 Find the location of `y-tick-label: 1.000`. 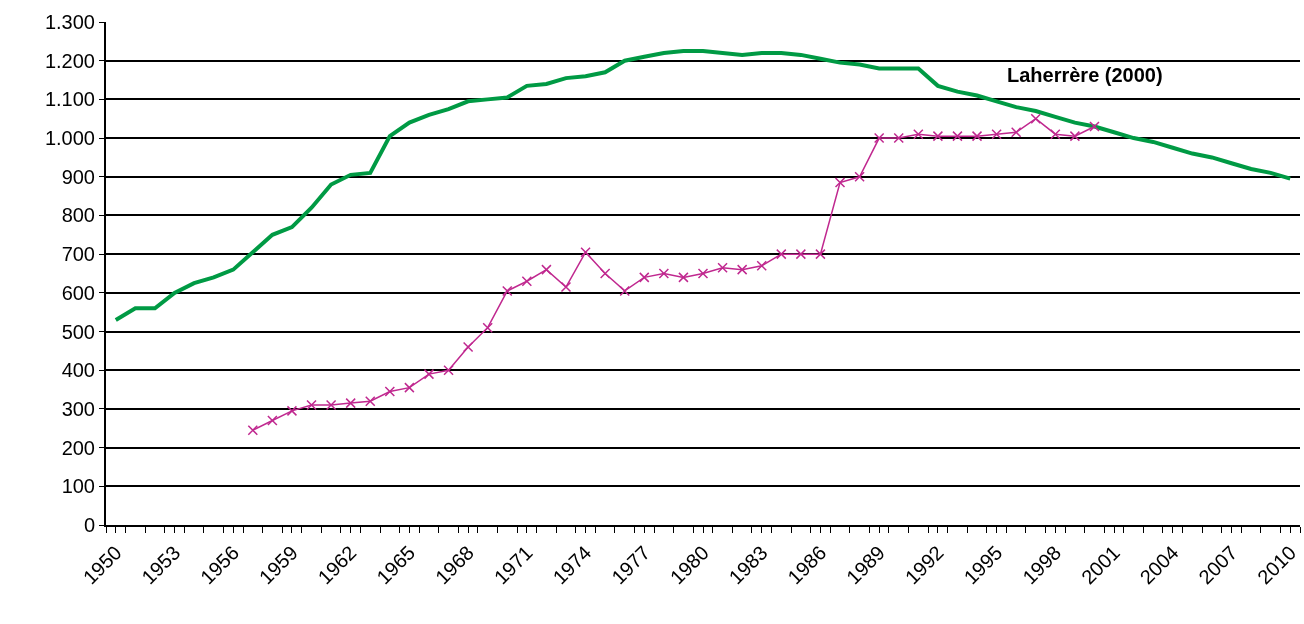

y-tick-label: 1.000 is located at coordinates (69, 138).